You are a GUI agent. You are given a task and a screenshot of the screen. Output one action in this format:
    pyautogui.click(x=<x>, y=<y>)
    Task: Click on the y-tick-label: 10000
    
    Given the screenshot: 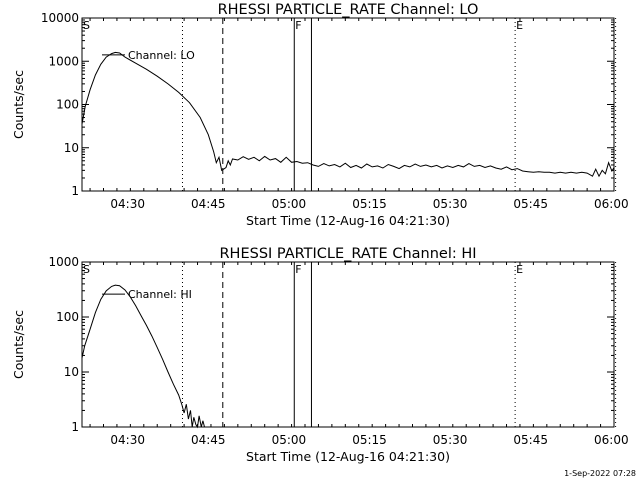 What is the action you would take?
    pyautogui.click(x=60, y=18)
    